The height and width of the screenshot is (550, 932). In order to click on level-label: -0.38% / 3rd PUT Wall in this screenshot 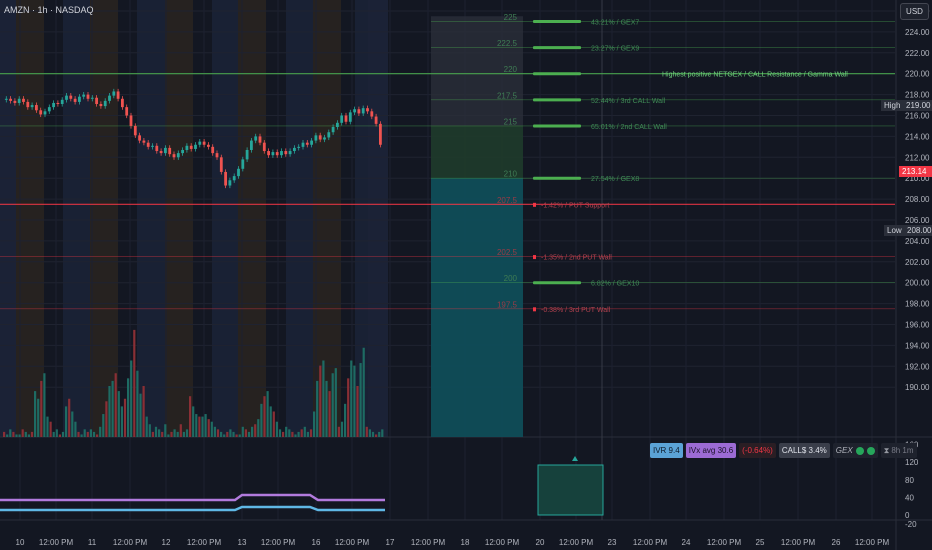, I will do `click(576, 310)`.